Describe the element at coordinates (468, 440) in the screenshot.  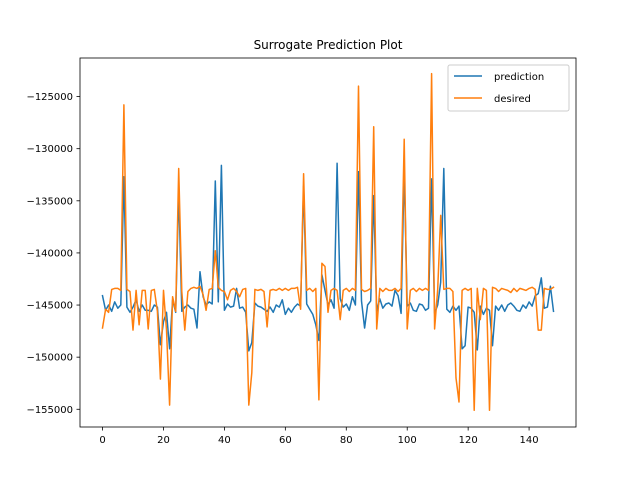
I see `x-tick-label: 120` at that location.